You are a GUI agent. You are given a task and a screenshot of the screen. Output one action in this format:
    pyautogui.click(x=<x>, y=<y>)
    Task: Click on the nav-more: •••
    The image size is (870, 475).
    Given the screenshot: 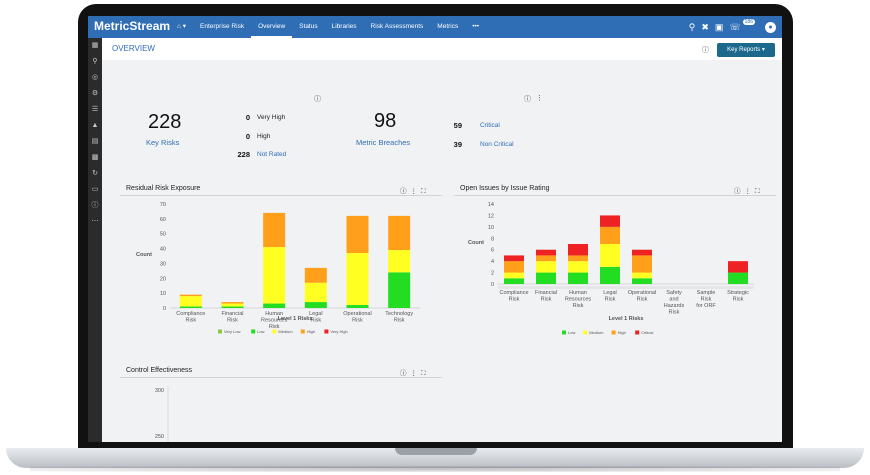 What is the action you would take?
    pyautogui.click(x=476, y=26)
    